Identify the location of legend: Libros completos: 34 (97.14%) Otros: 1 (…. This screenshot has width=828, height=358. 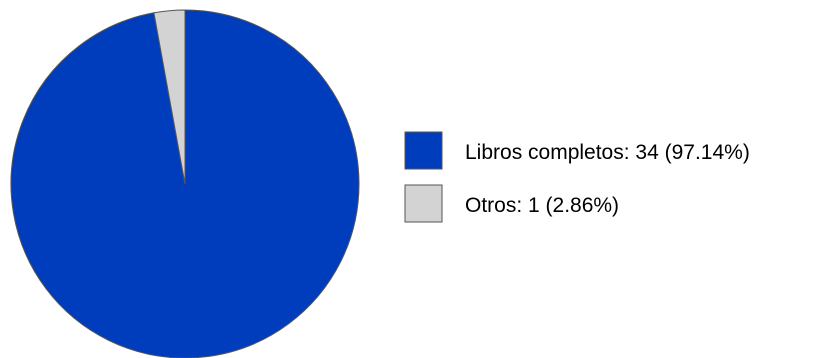
(577, 177).